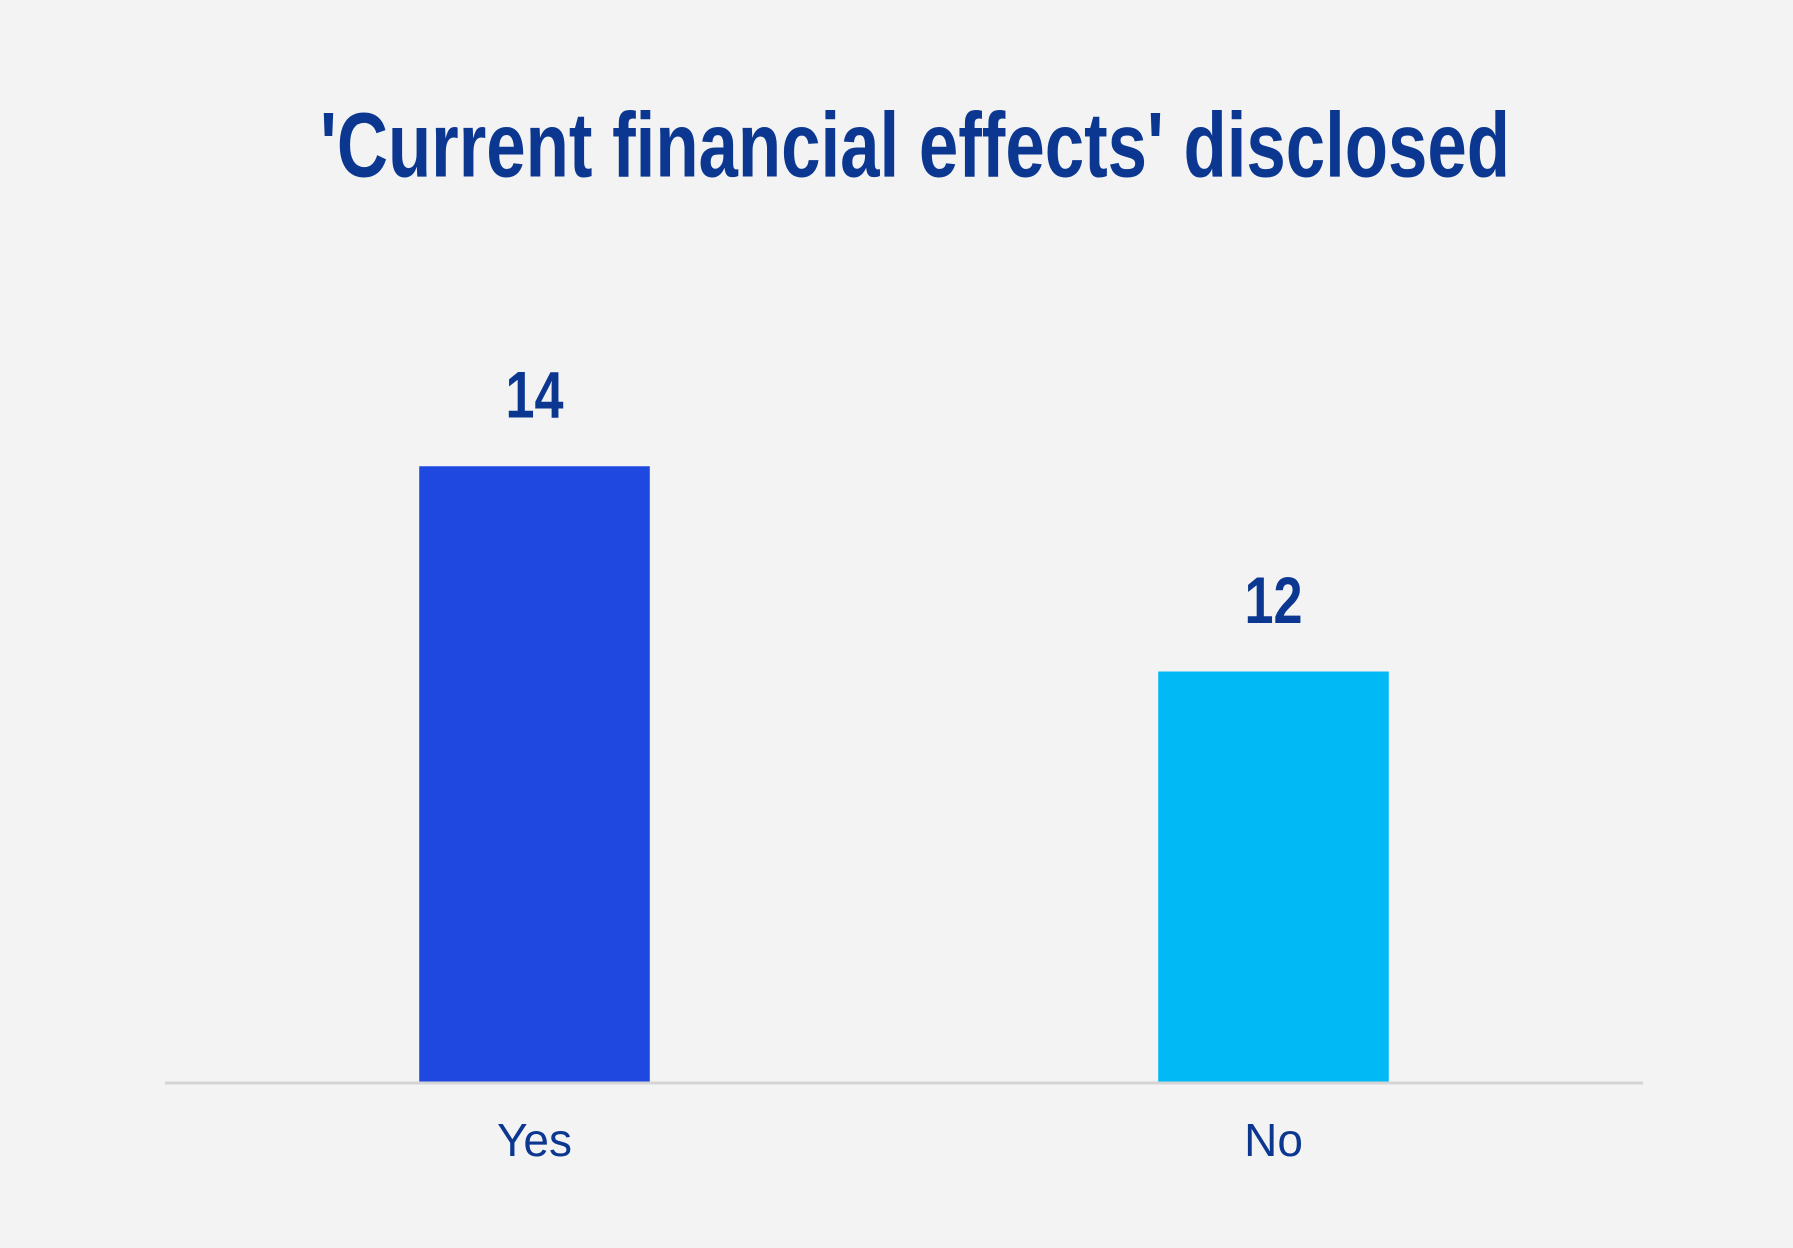  I want to click on x-tick-label: No, so click(1273, 1140).